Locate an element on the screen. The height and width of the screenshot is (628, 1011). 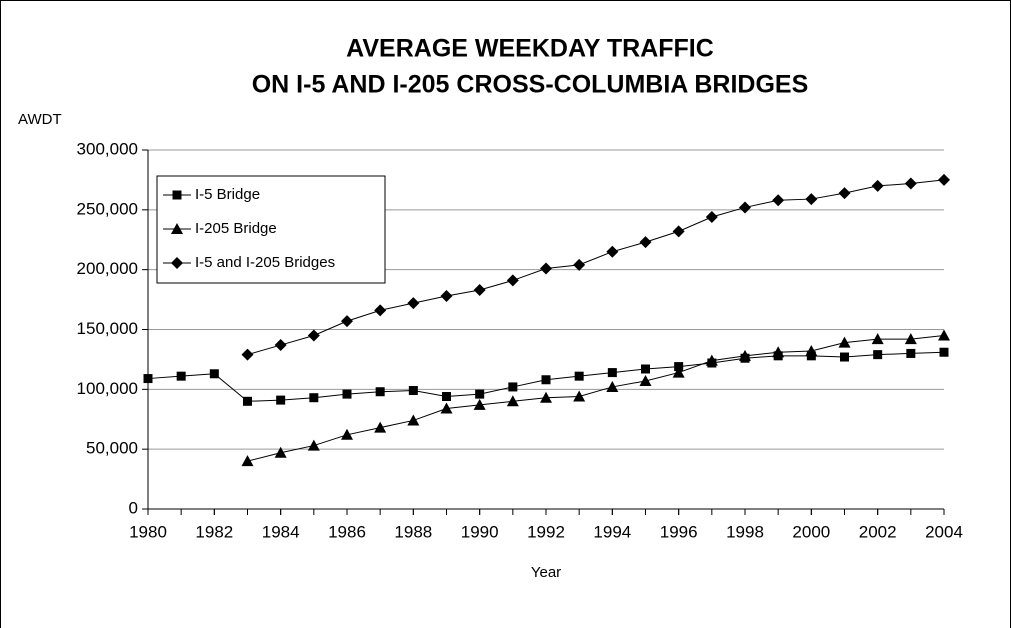
x-tick-label: 1998 is located at coordinates (745, 531).